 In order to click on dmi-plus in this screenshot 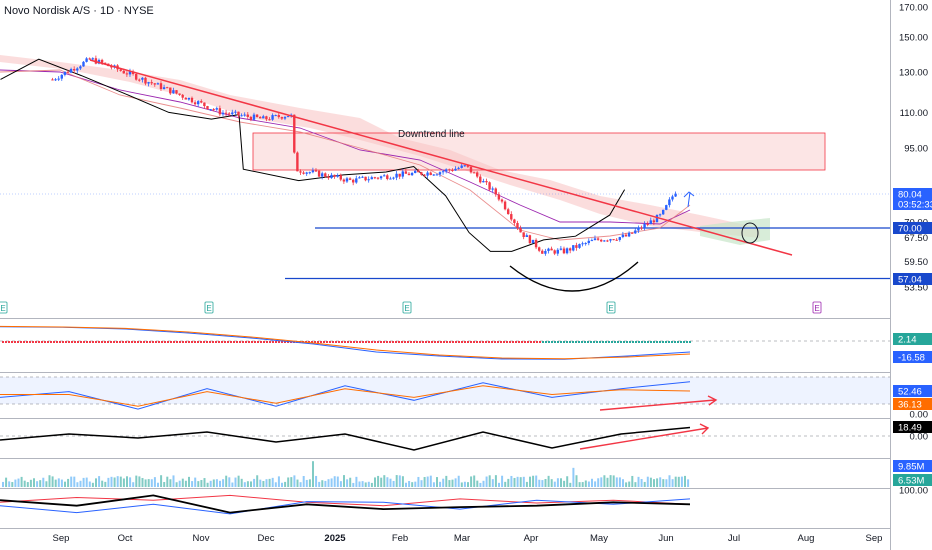, I will do `click(345, 500)`.